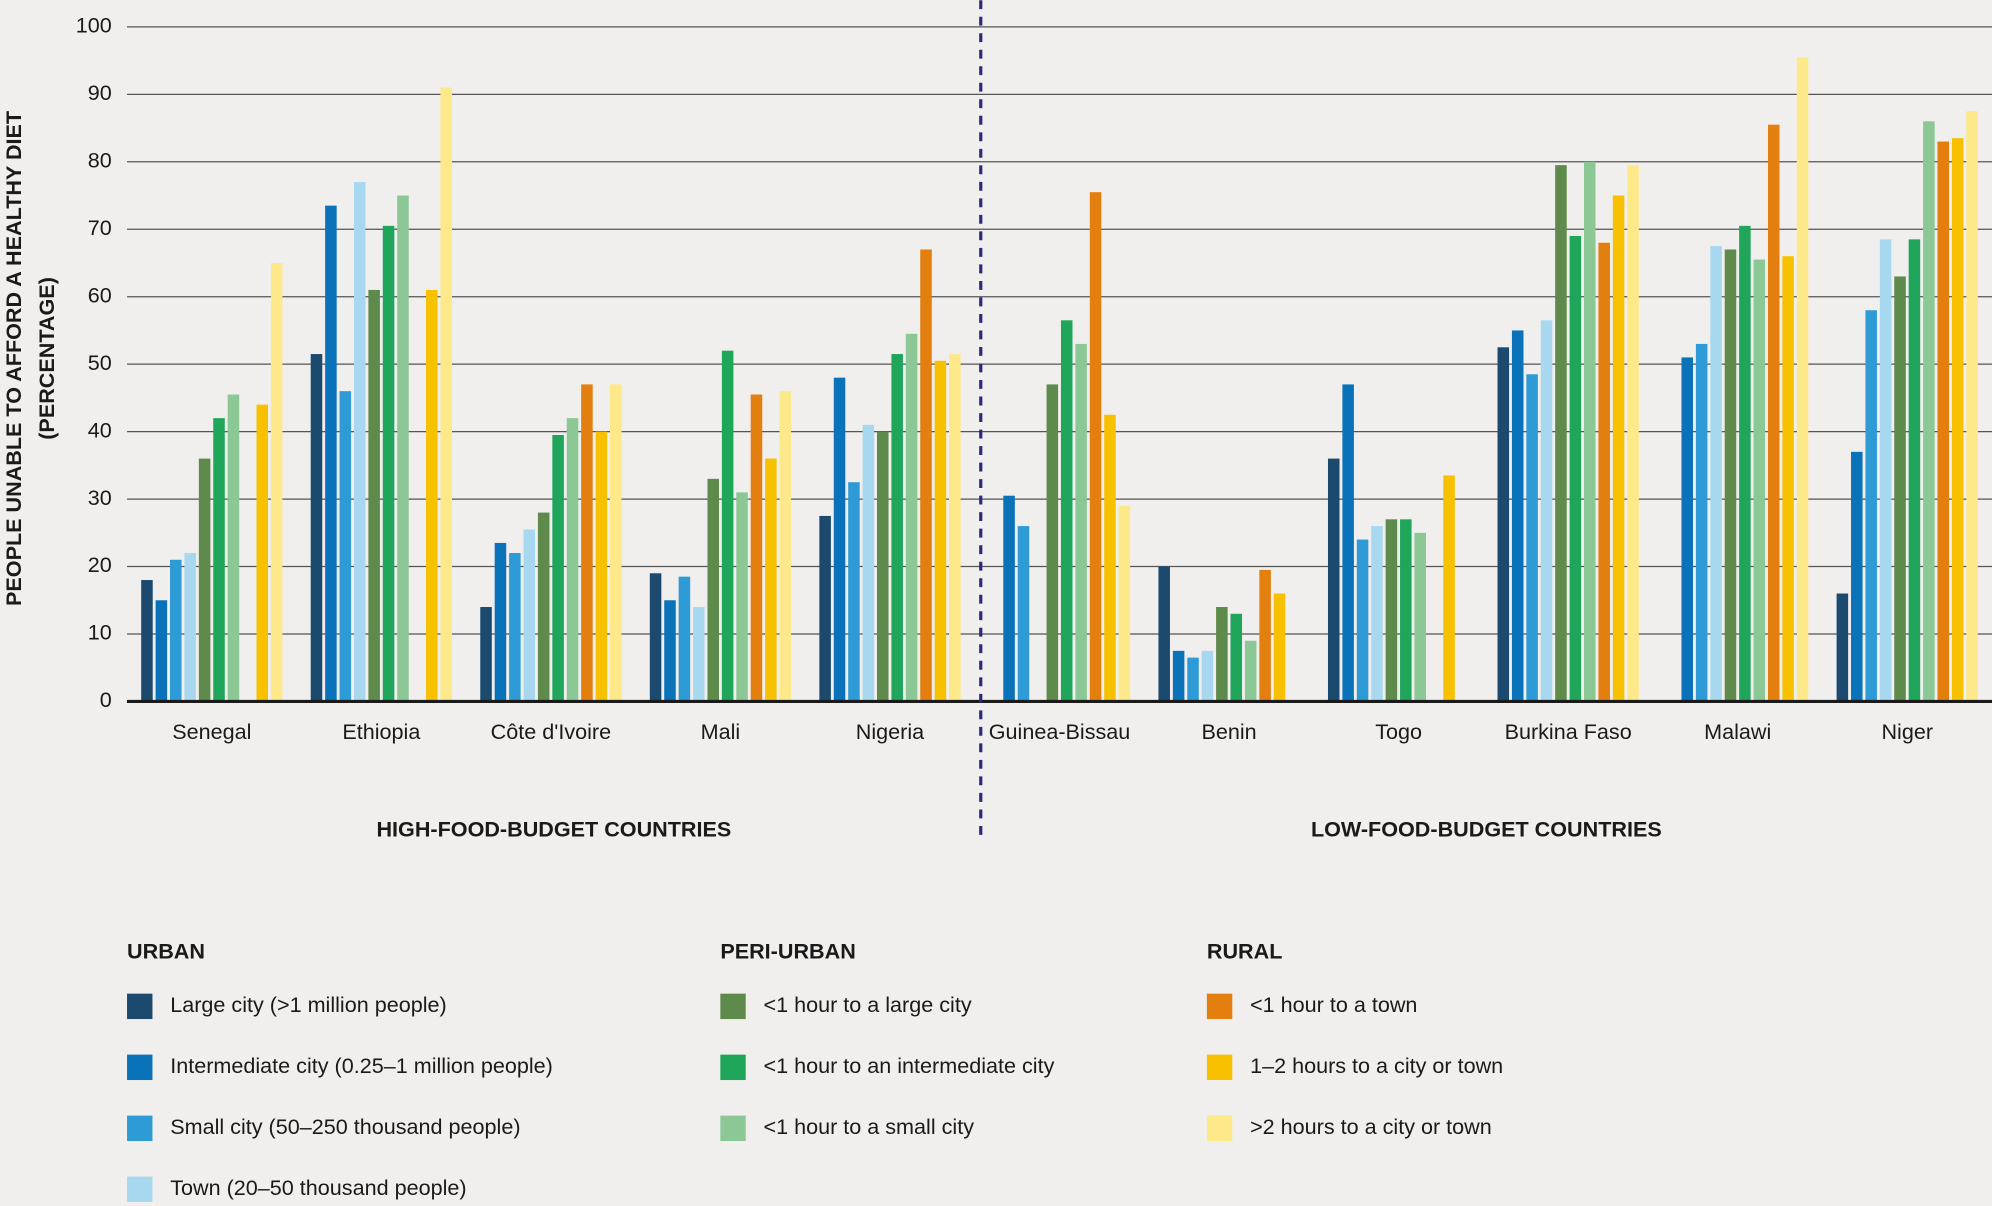  I want to click on legend-label: 1–2 hours to a city or town, so click(1376, 1065).